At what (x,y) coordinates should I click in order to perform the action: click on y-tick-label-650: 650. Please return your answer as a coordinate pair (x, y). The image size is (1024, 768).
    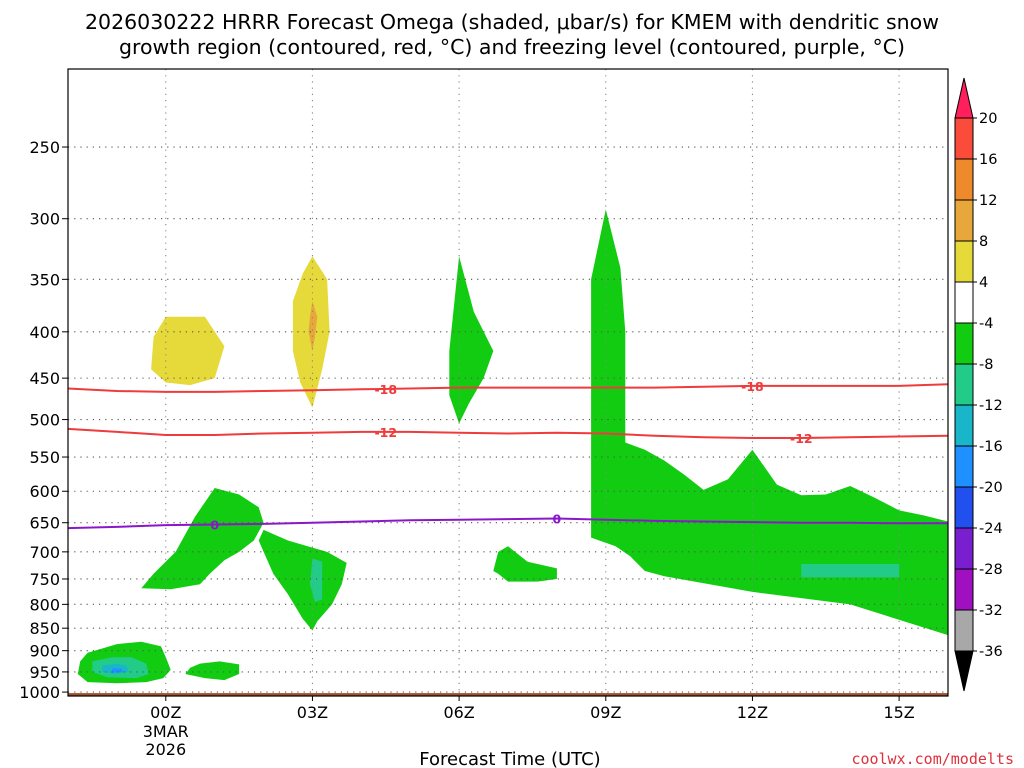
    Looking at the image, I should click on (44, 523).